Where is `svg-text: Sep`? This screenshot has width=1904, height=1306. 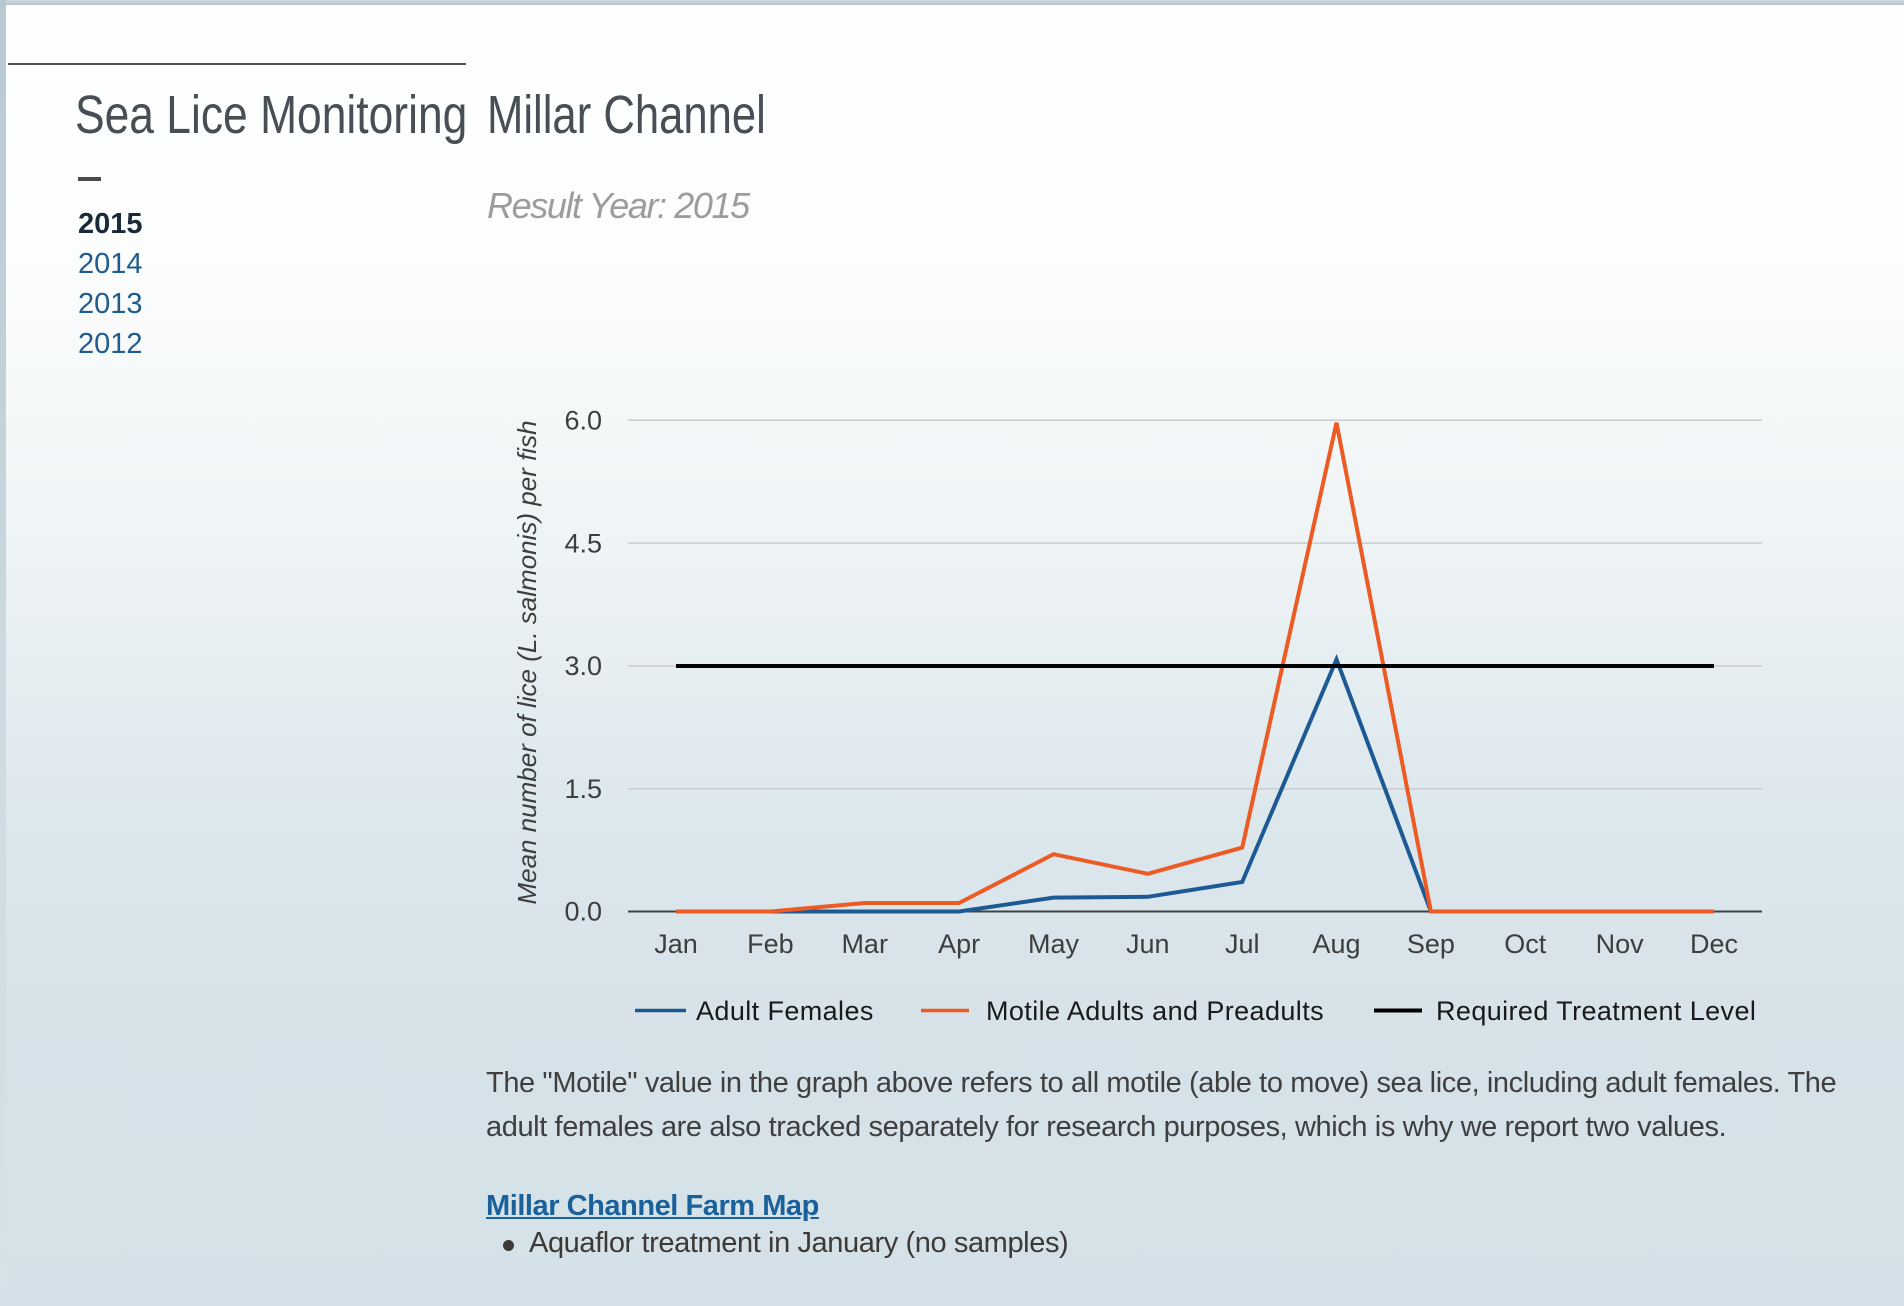 svg-text: Sep is located at coordinates (1431, 944).